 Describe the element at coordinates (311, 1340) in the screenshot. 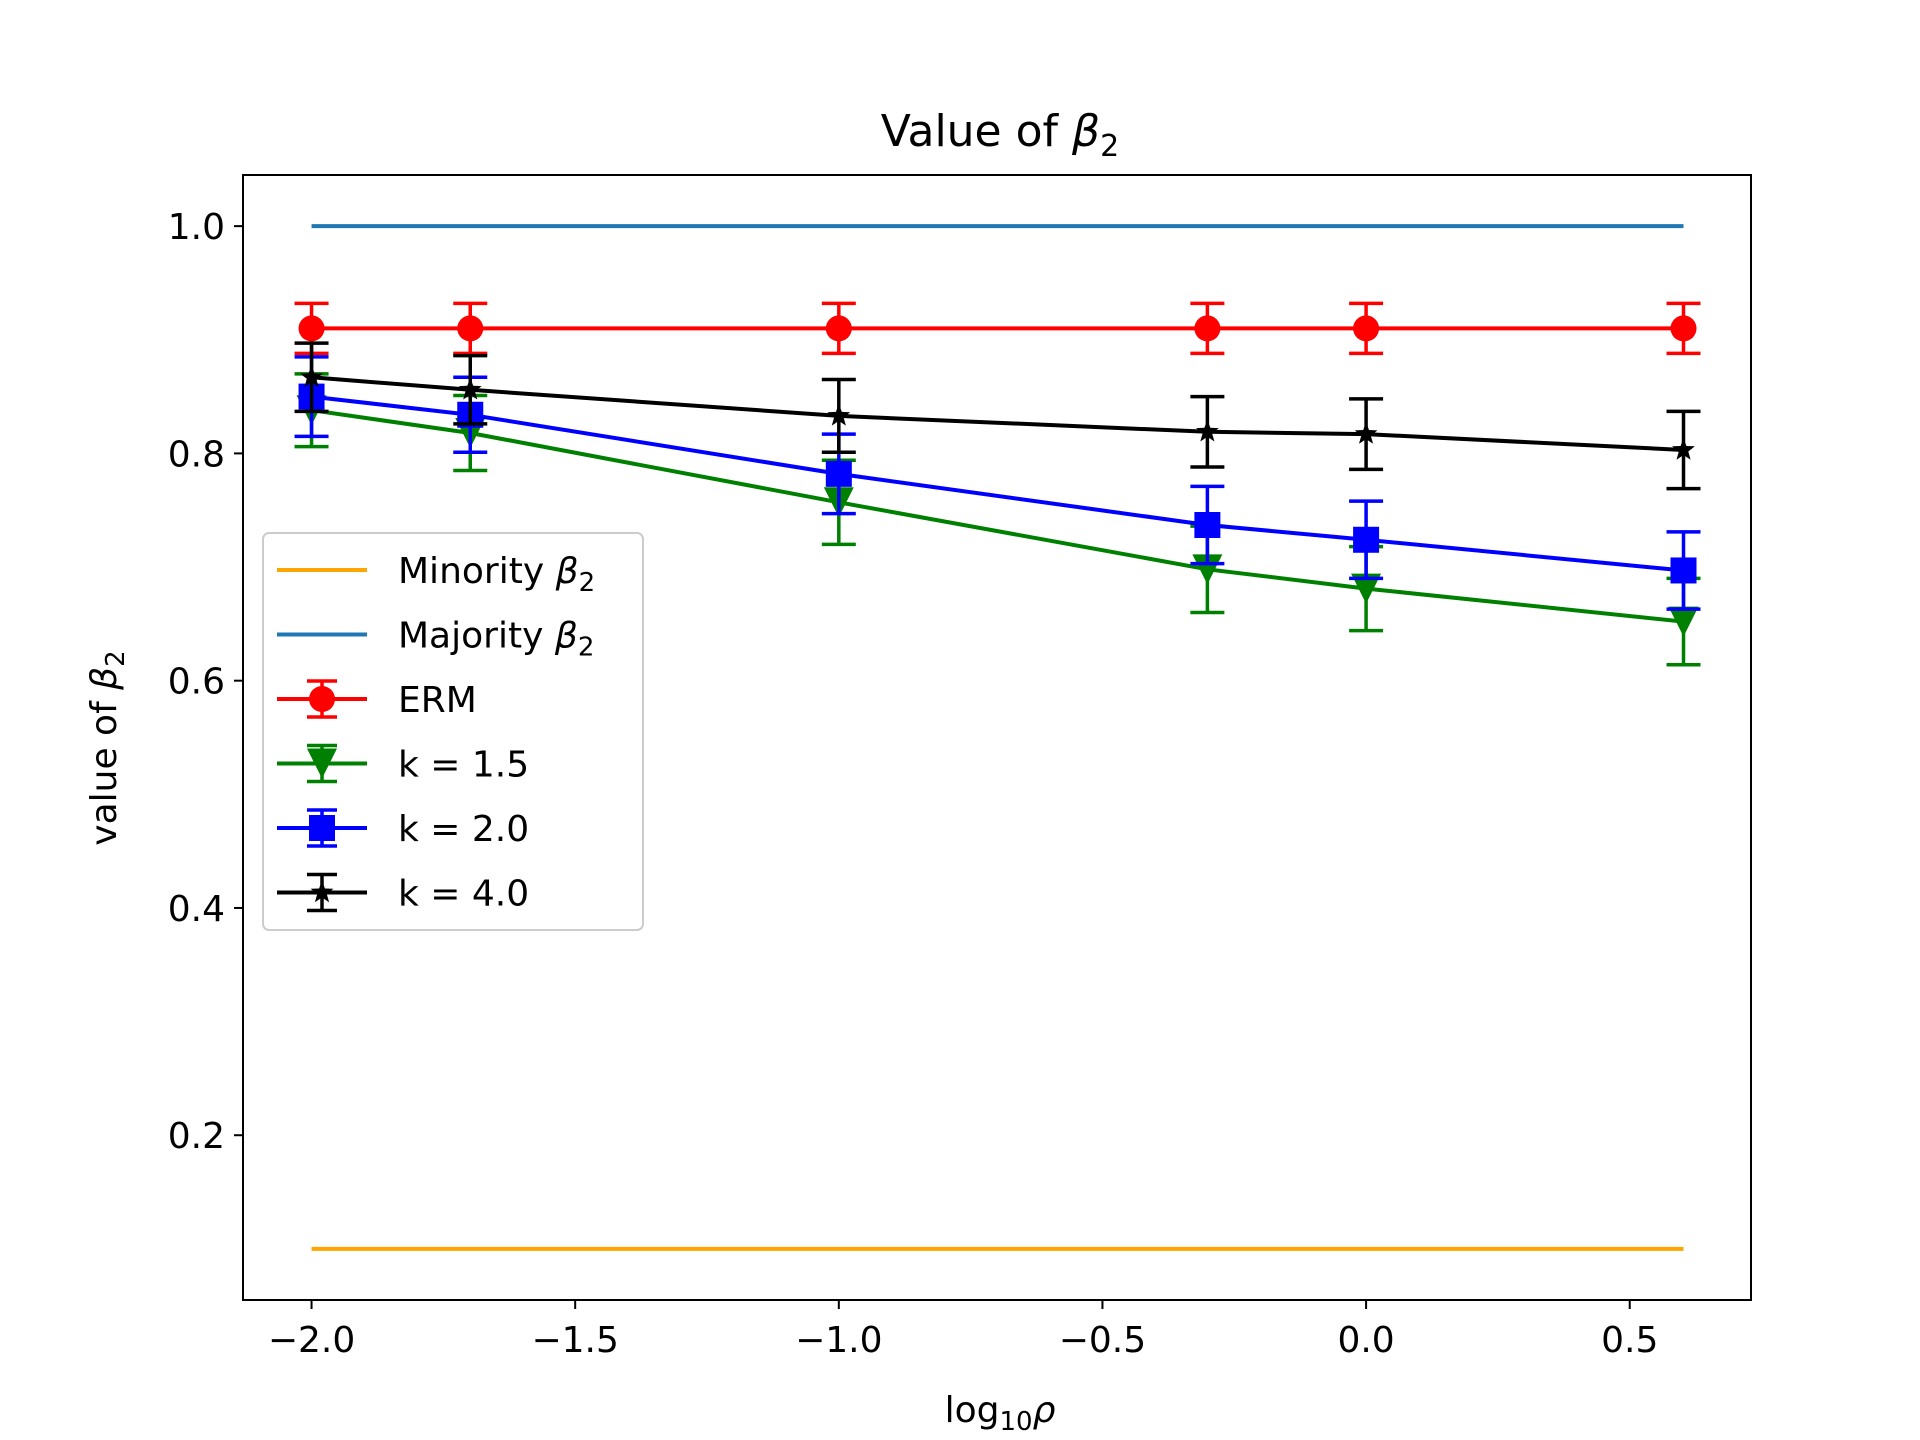

I see `x-tick-label: −2.0` at that location.